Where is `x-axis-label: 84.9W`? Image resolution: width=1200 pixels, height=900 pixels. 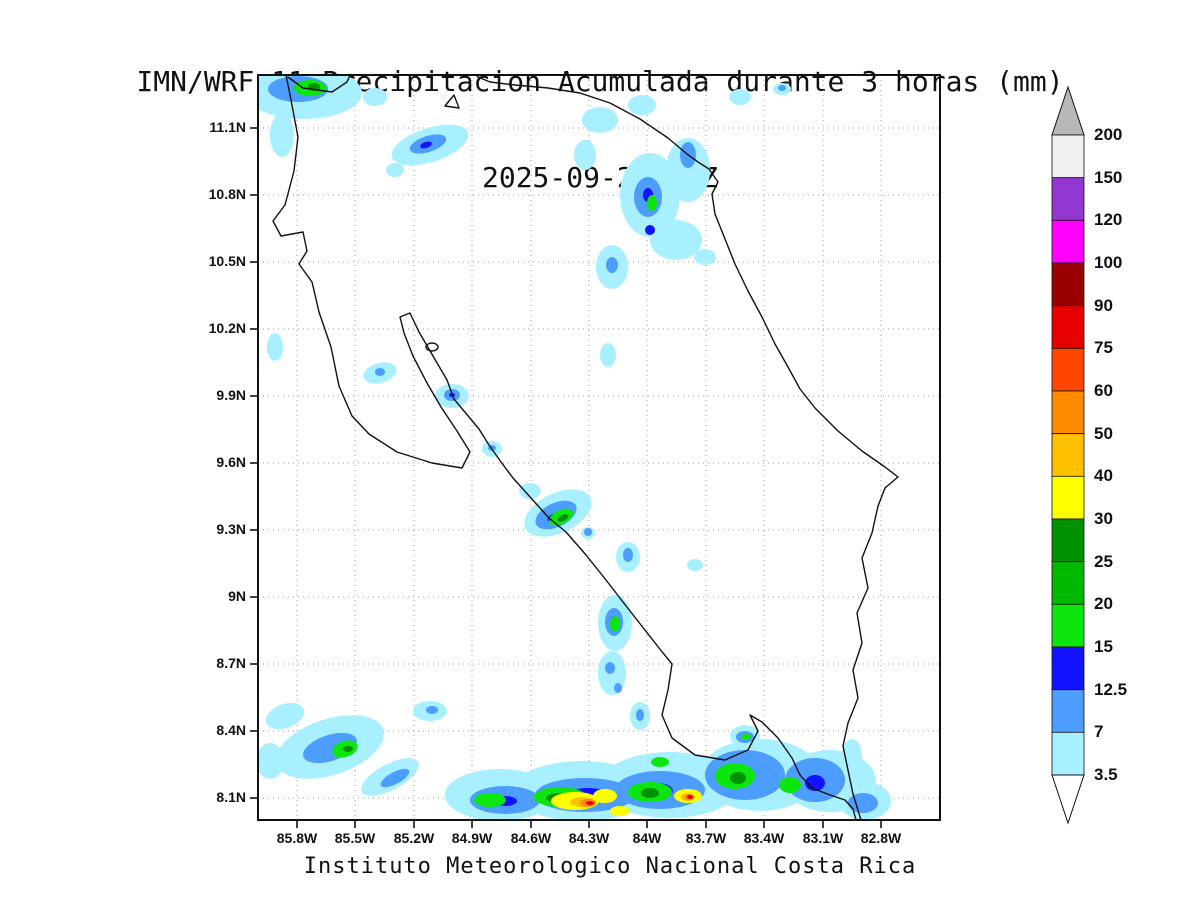
x-axis-label: 84.9W is located at coordinates (472, 838).